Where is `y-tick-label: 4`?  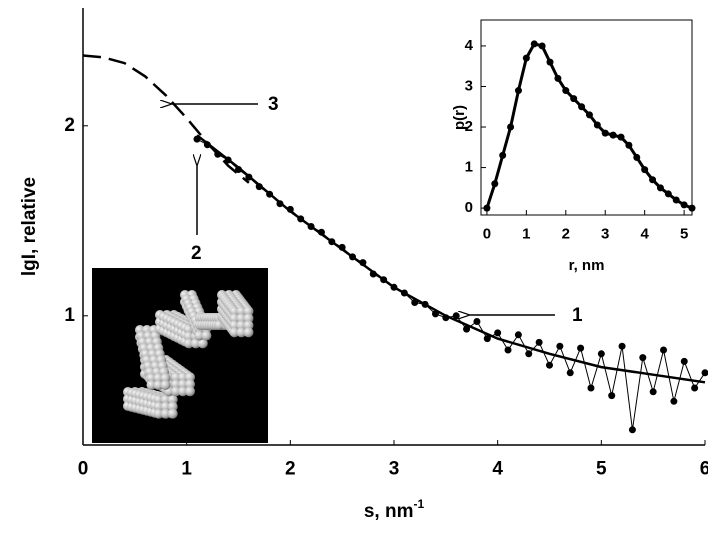
y-tick-label: 4 is located at coordinates (469, 45).